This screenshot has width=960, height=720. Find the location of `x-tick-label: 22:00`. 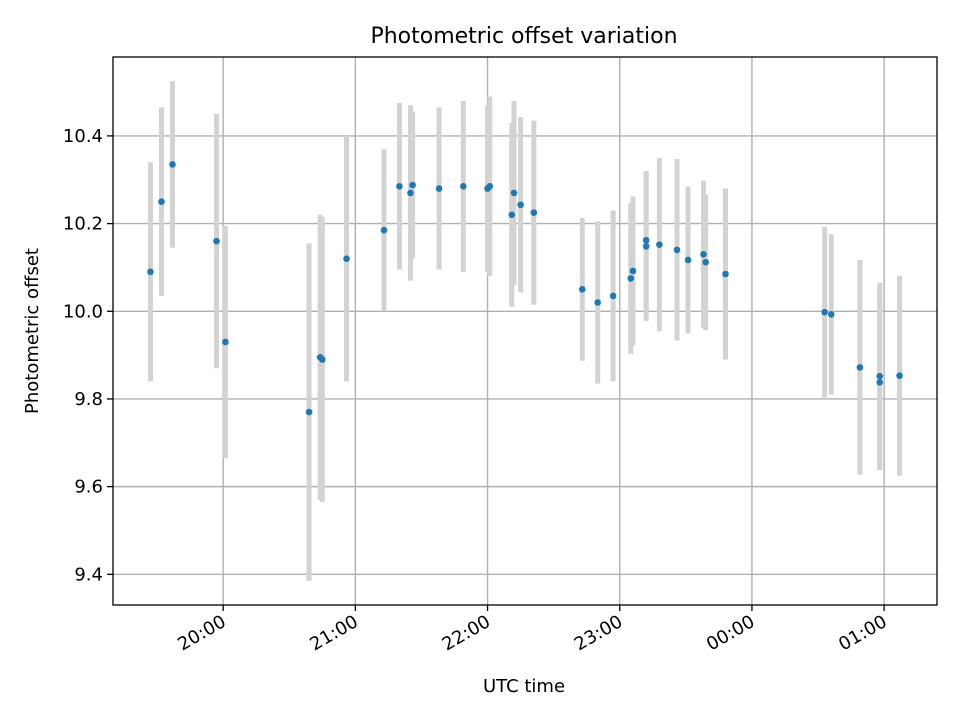

x-tick-label: 22:00 is located at coordinates (466, 633).